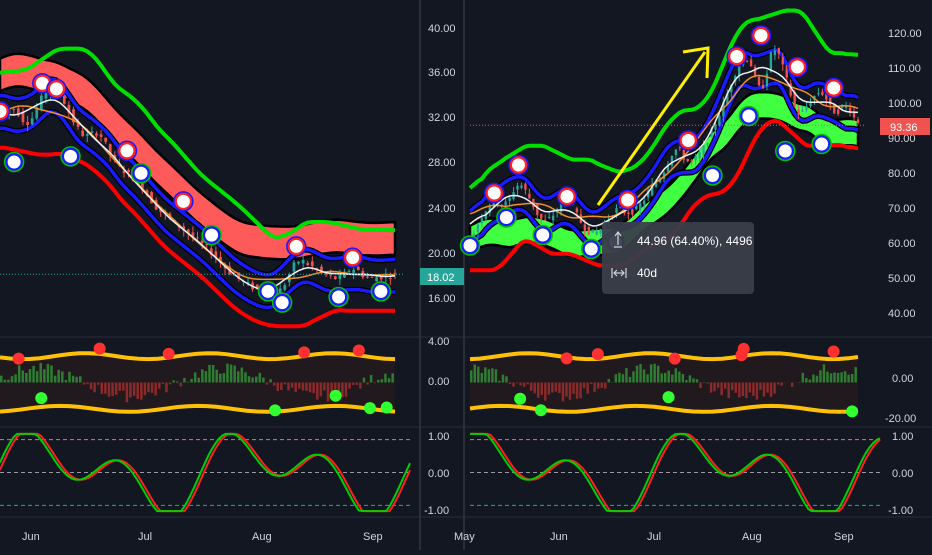 The height and width of the screenshot is (555, 932). Describe the element at coordinates (438, 382) in the screenshot. I see `left-hist-tick: 0.00` at that location.